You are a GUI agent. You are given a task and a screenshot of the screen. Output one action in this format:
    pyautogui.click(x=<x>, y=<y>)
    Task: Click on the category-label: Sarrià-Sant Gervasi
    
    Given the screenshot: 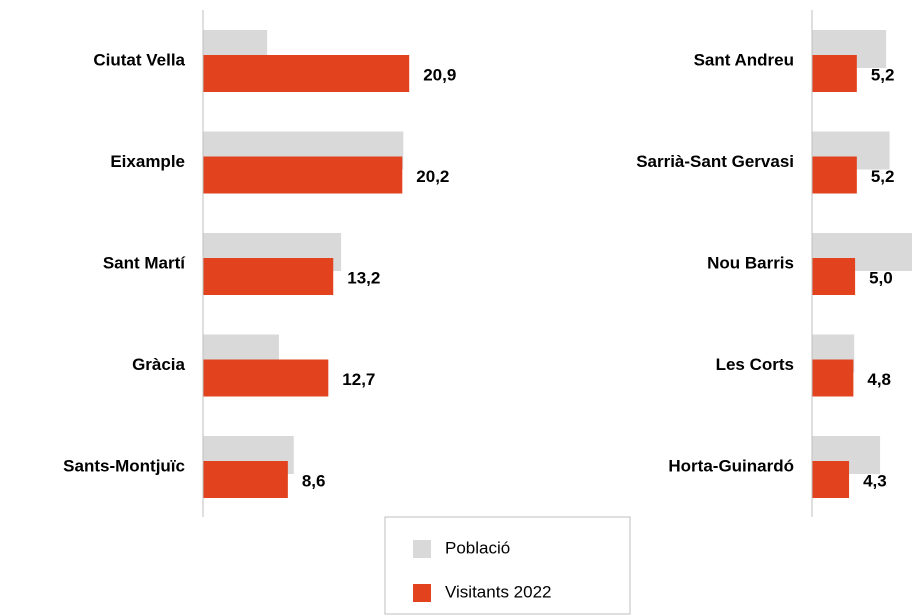 What is the action you would take?
    pyautogui.click(x=715, y=161)
    